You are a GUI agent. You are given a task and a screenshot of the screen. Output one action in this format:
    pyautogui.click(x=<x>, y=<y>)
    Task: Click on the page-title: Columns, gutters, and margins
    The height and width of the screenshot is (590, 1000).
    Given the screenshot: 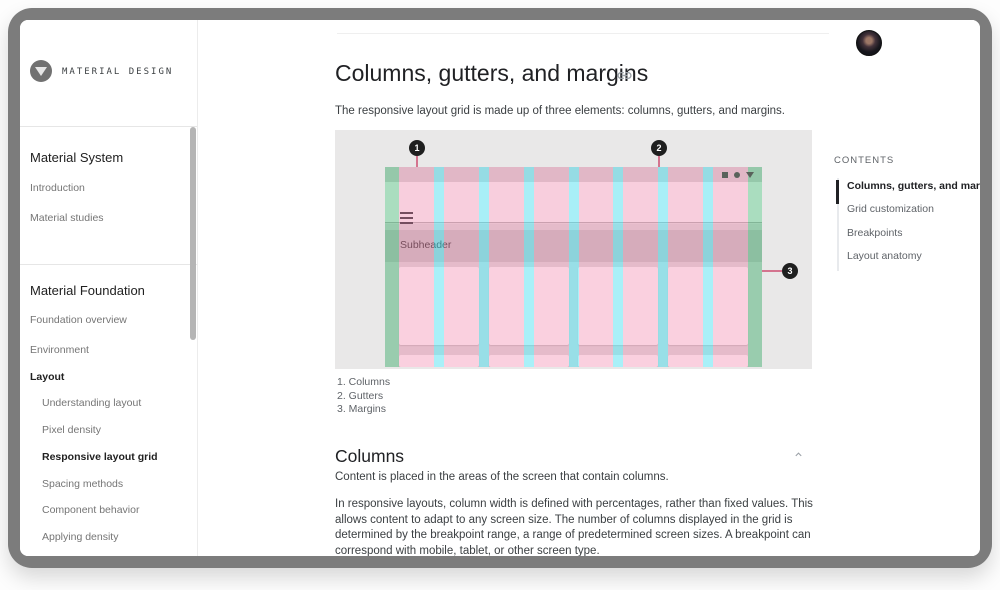 What is the action you would take?
    pyautogui.click(x=492, y=73)
    